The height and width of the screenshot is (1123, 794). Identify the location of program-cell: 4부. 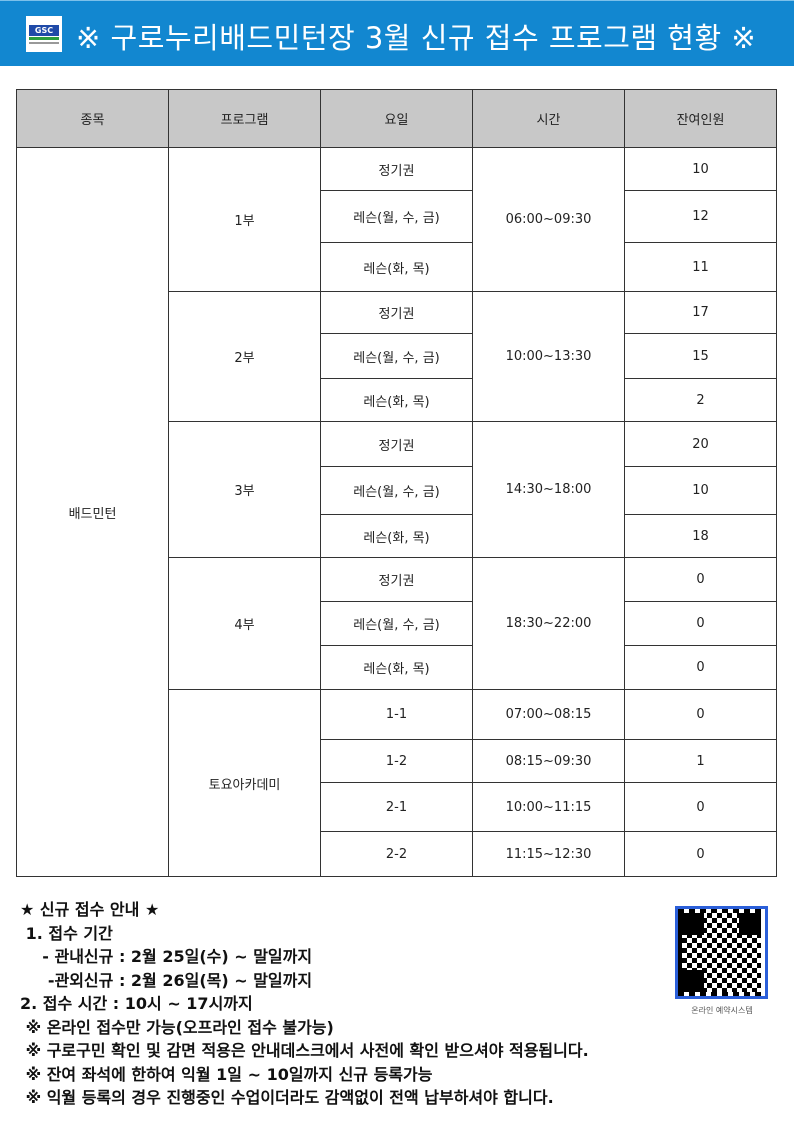
(244, 623).